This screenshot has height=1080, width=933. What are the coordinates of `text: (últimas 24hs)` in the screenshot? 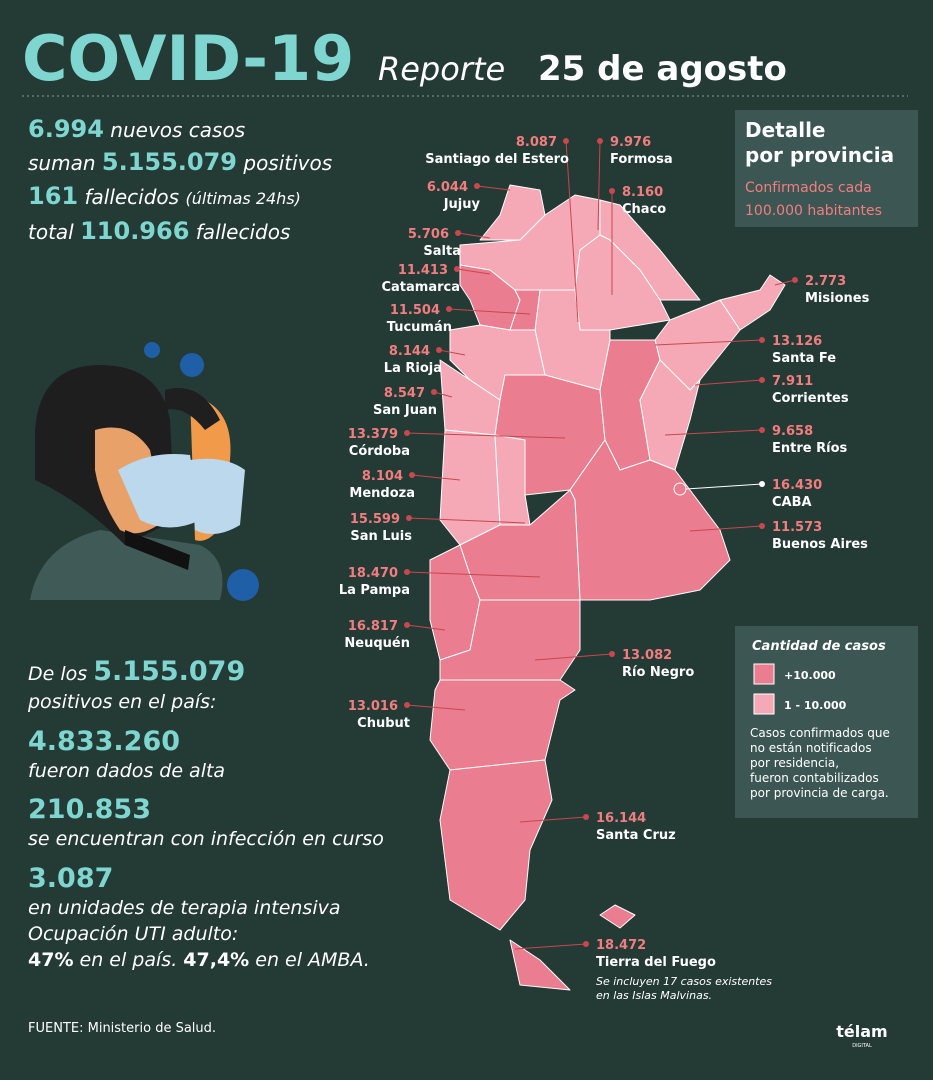 It's located at (242, 198).